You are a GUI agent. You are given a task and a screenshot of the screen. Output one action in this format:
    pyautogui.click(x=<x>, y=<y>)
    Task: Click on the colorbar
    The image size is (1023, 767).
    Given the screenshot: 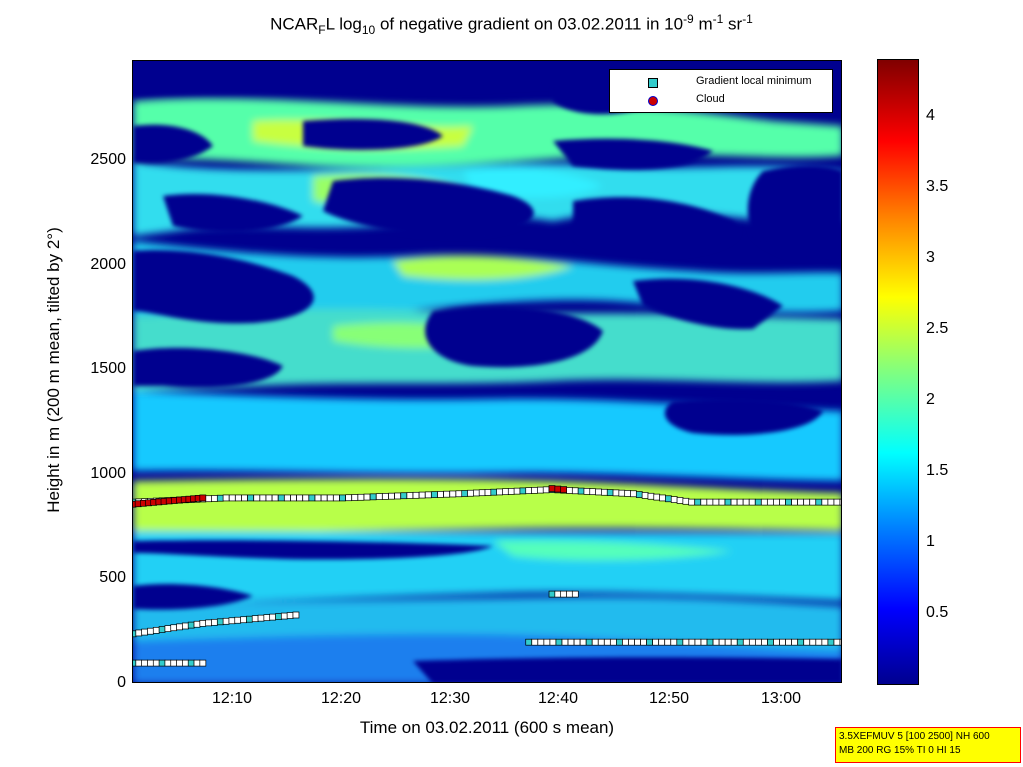 What is the action you would take?
    pyautogui.click(x=898, y=372)
    